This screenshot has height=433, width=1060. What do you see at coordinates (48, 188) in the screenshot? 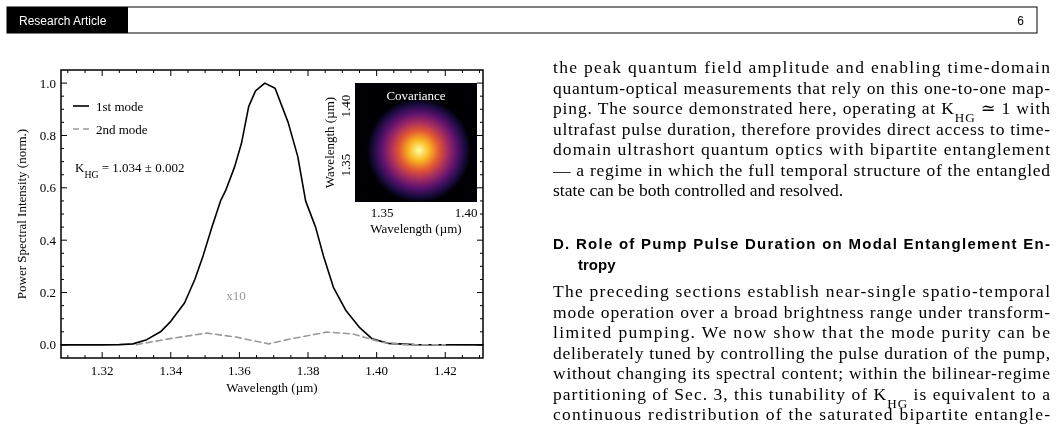
I see `y-tick-label: 0.6` at bounding box center [48, 188].